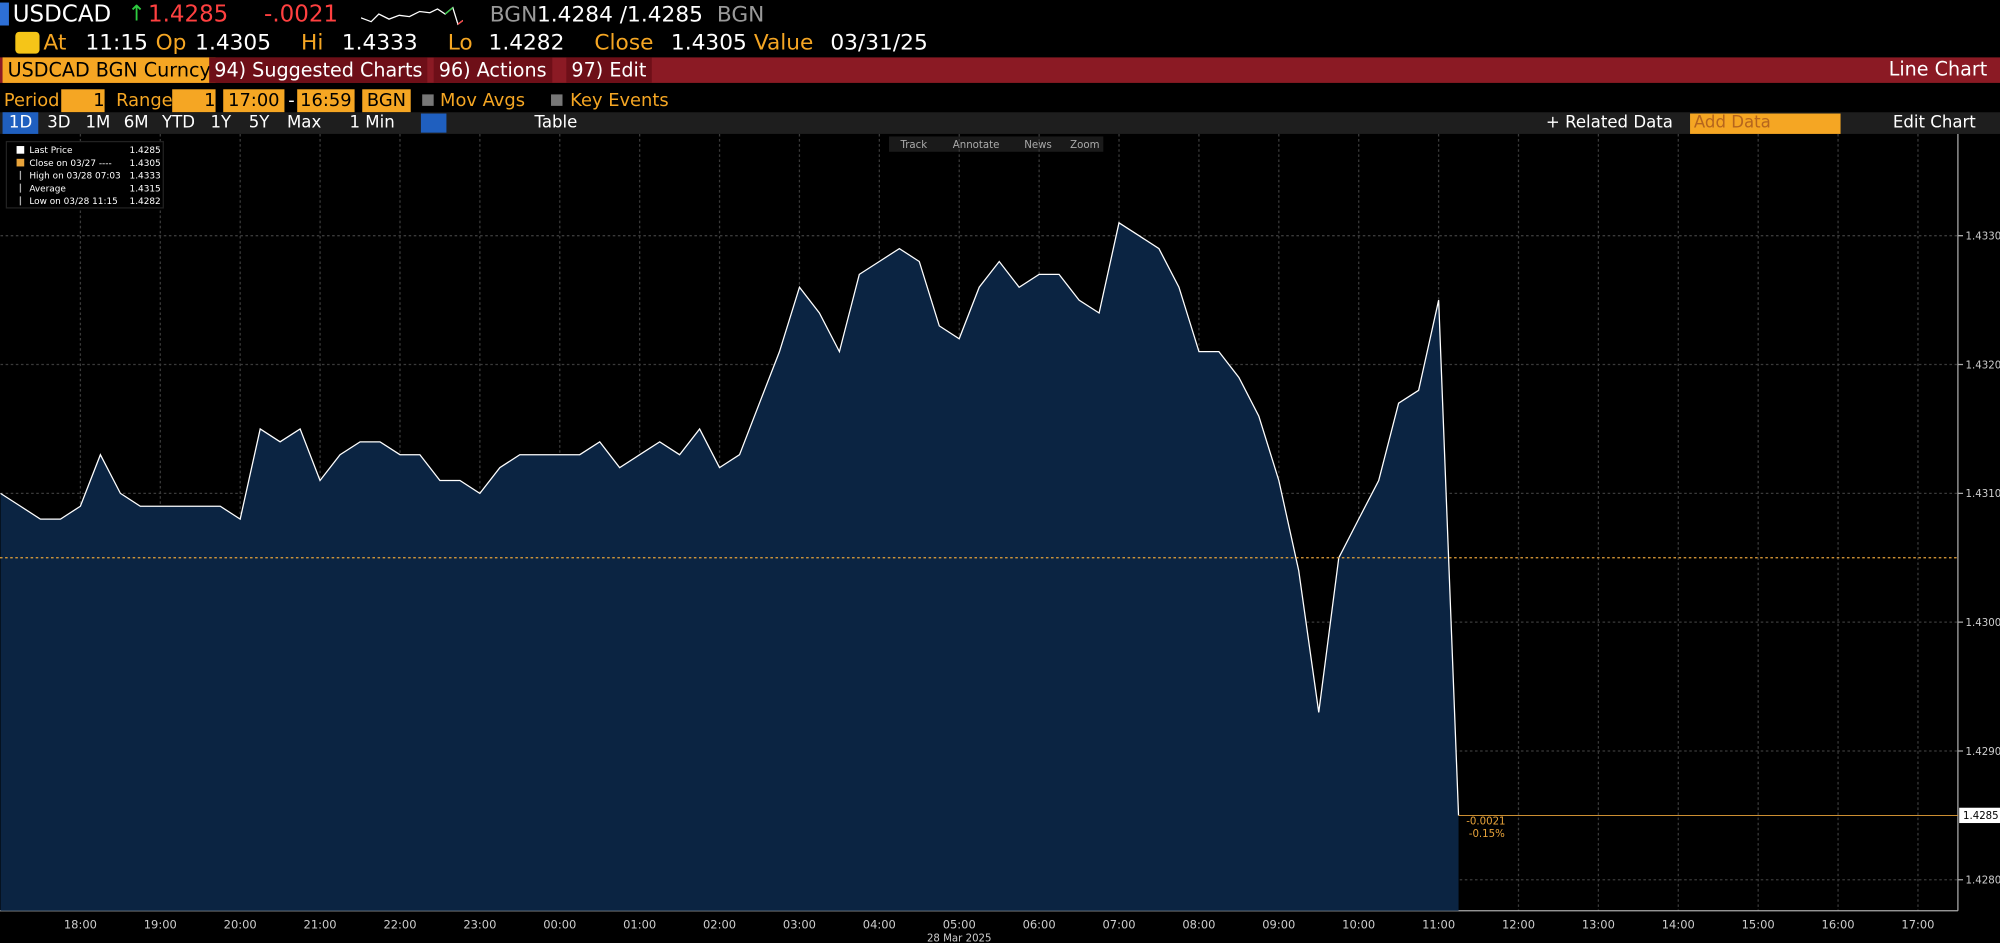 This screenshot has height=943, width=2000. What do you see at coordinates (178, 123) in the screenshot?
I see `range-button: YTD` at bounding box center [178, 123].